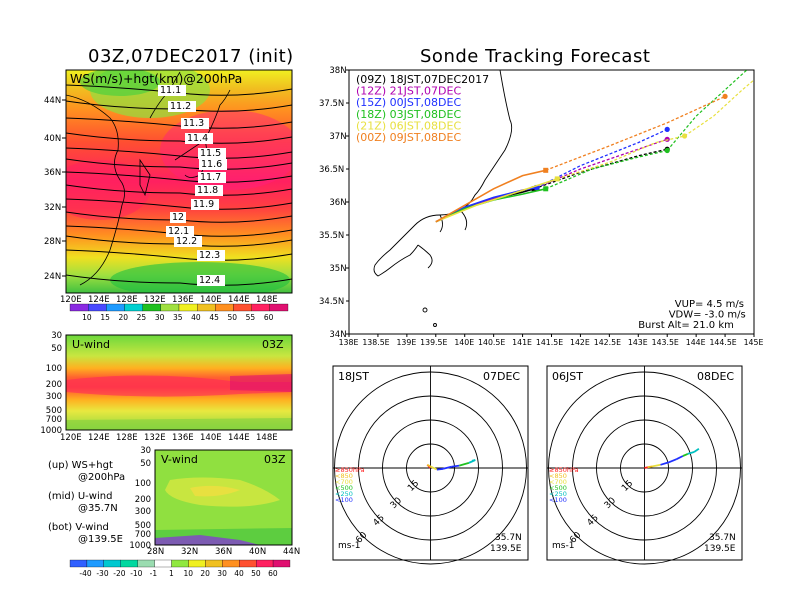 This screenshot has width=792, height=612. What do you see at coordinates (353, 376) in the screenshot?
I see `hodo-time: 18JST` at bounding box center [353, 376].